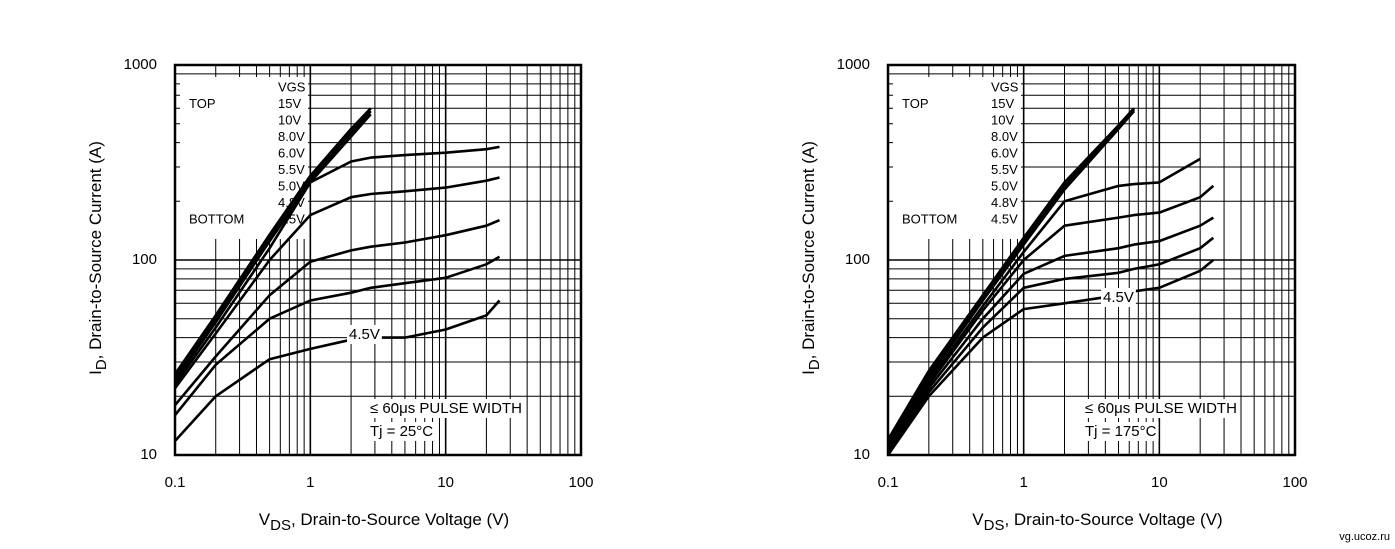  What do you see at coordinates (1004, 202) in the screenshot?
I see `legend-label: 4.8V` at bounding box center [1004, 202].